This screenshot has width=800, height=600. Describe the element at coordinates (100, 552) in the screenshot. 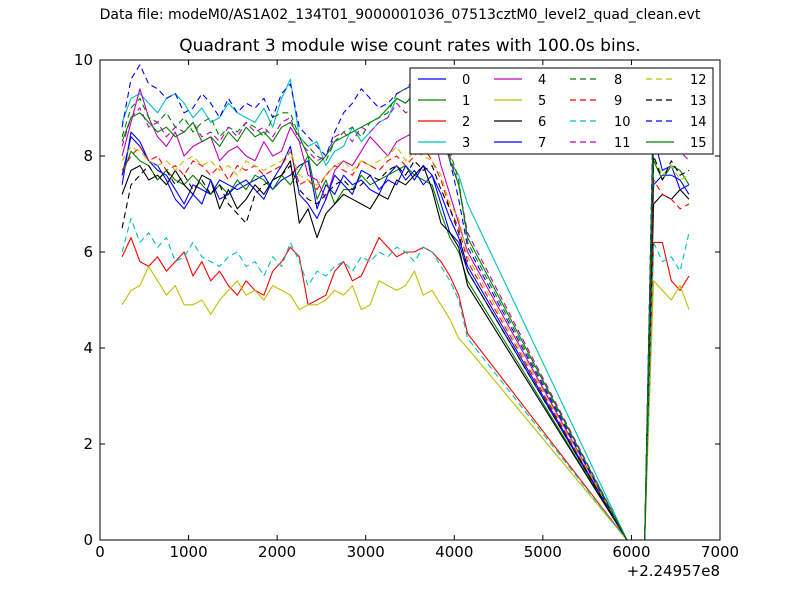

I see `x-tick-label: 0` at that location.